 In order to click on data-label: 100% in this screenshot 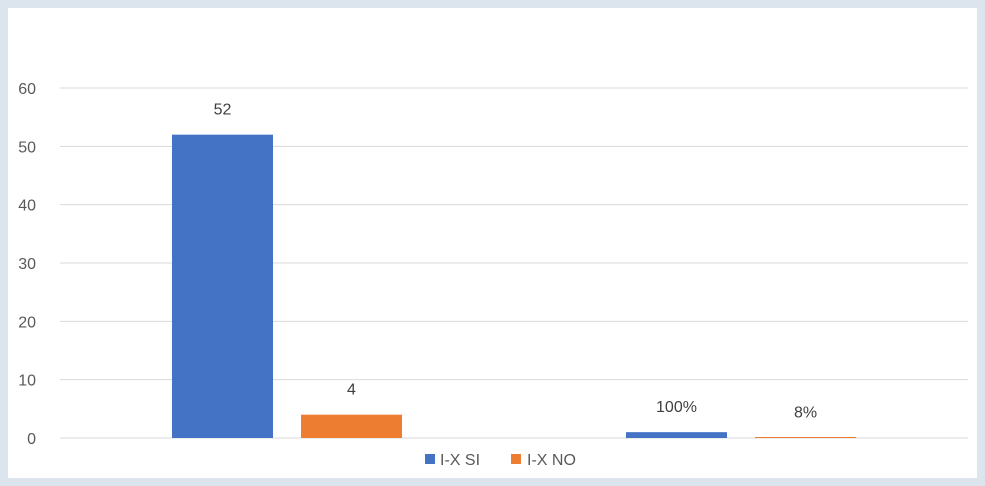, I will do `click(676, 407)`.